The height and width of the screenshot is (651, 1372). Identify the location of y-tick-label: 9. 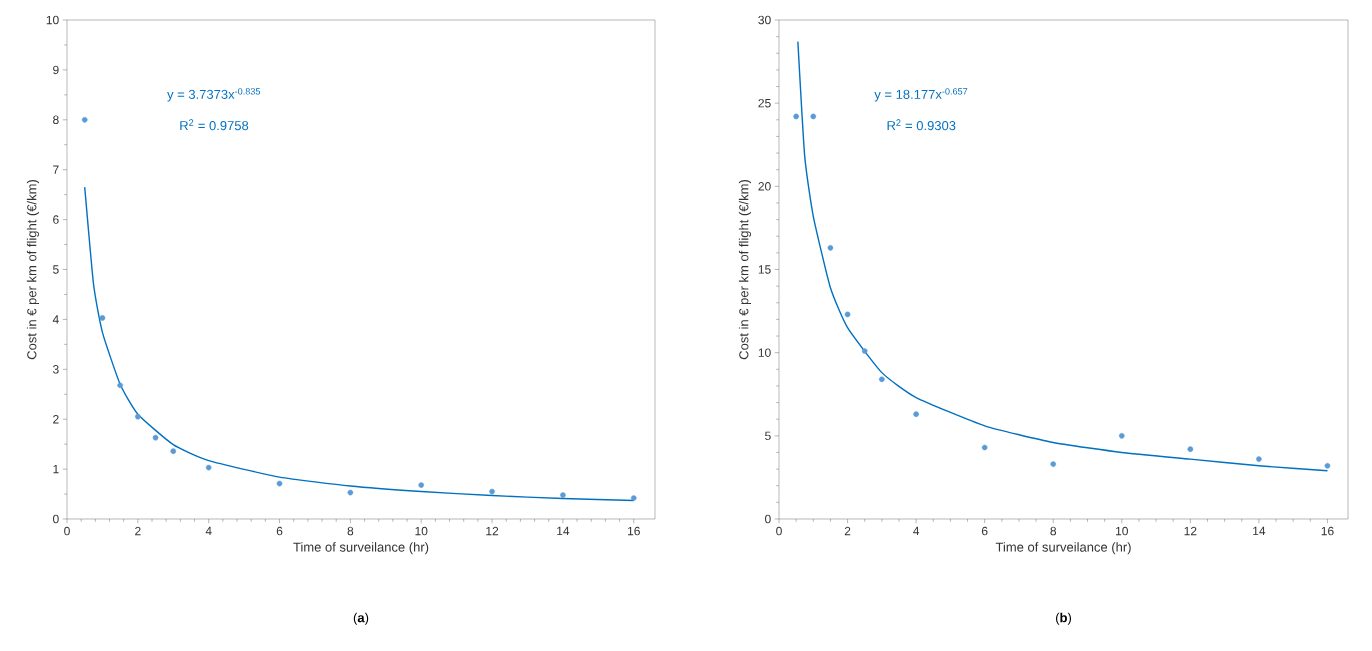
(56, 70).